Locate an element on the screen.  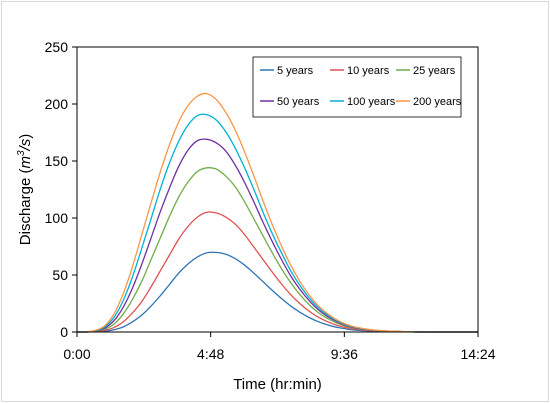
y-tick-label: 100 is located at coordinates (57, 218).